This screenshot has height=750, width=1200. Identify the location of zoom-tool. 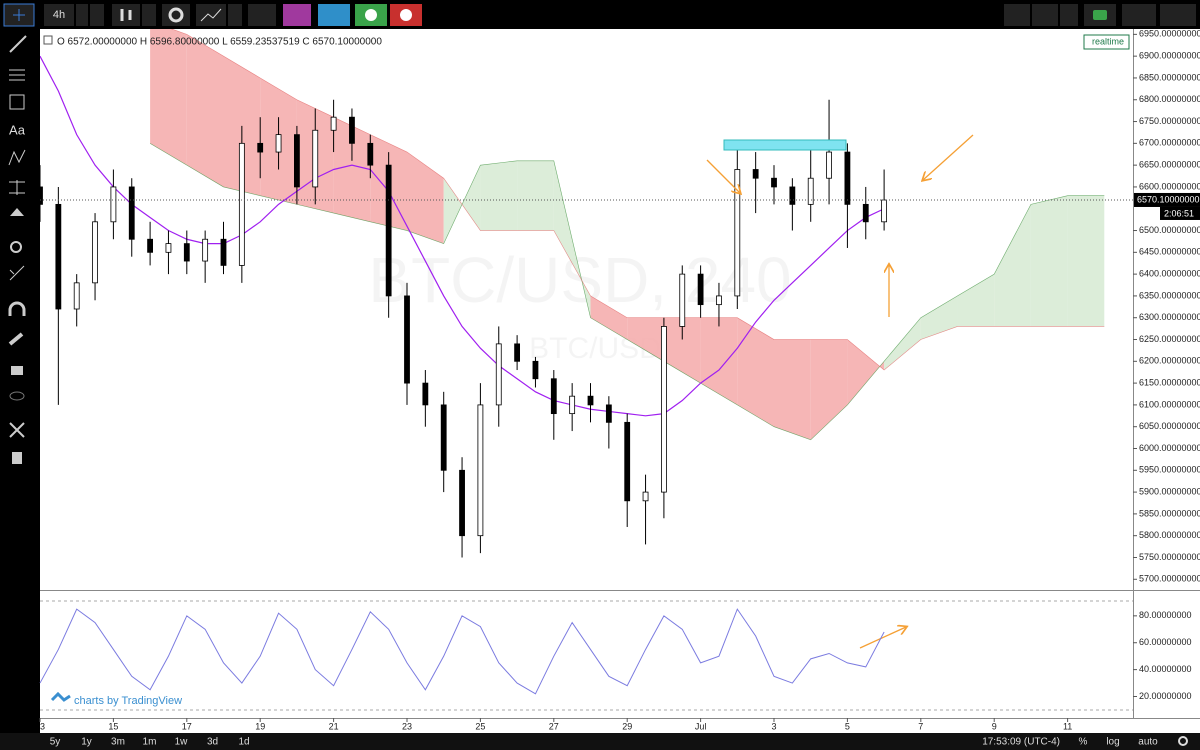
(16, 247).